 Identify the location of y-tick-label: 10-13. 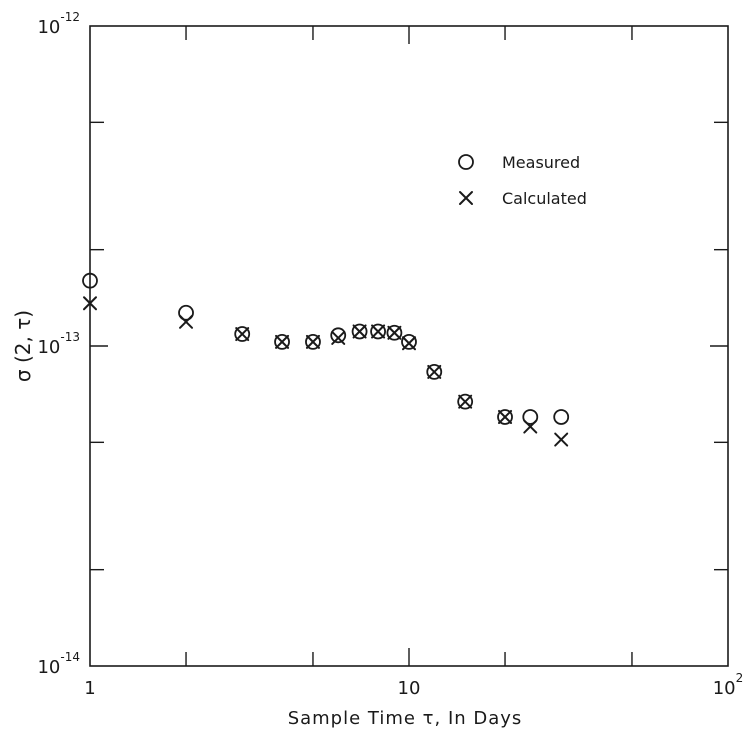
(58, 344).